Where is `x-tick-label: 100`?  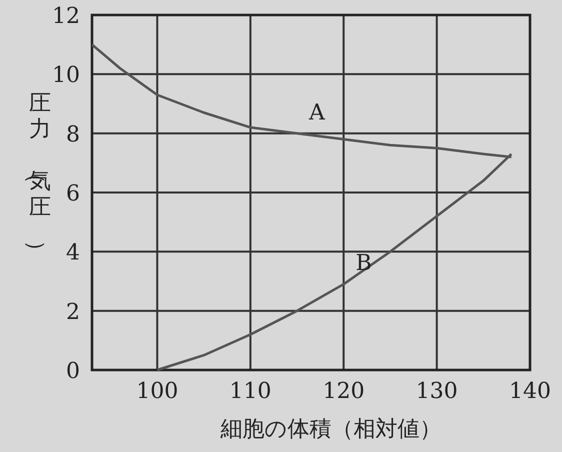 x-tick-label: 100 is located at coordinates (157, 391).